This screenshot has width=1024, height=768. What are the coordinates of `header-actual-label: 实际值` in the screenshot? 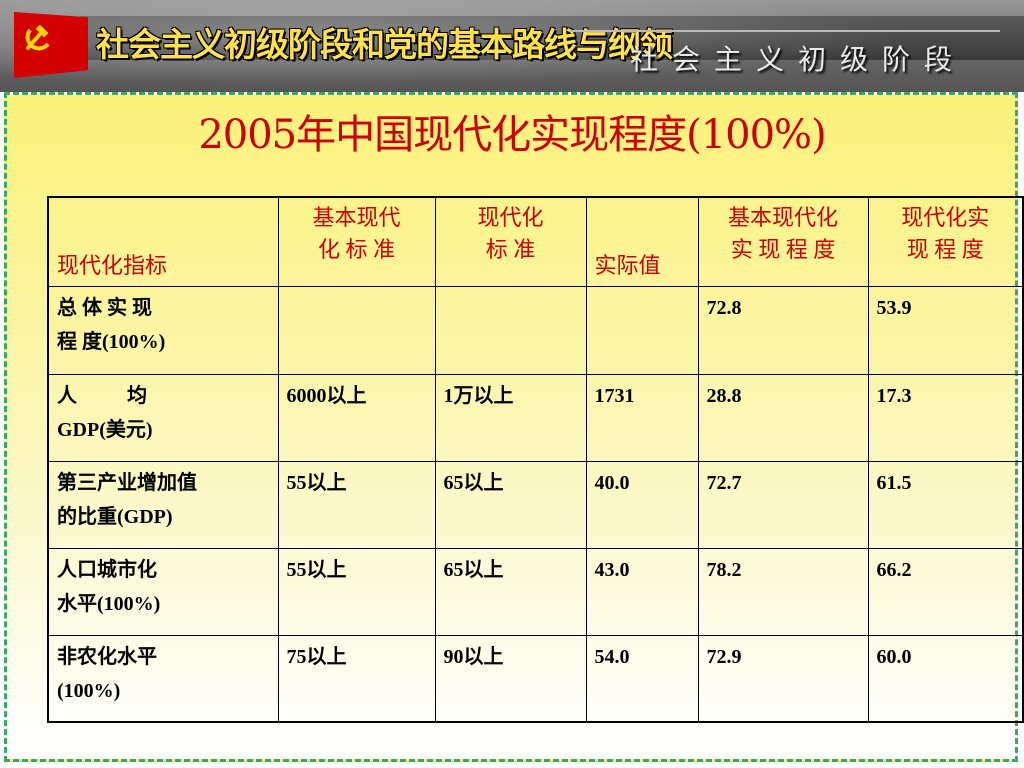 It's located at (627, 265).